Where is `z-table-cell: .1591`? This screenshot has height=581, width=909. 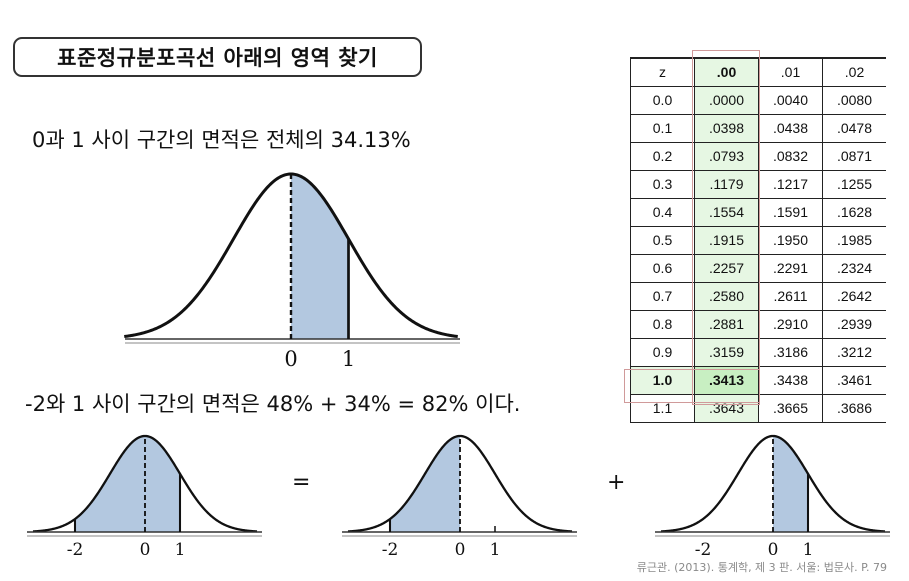
z-table-cell: .1591 is located at coordinates (790, 212).